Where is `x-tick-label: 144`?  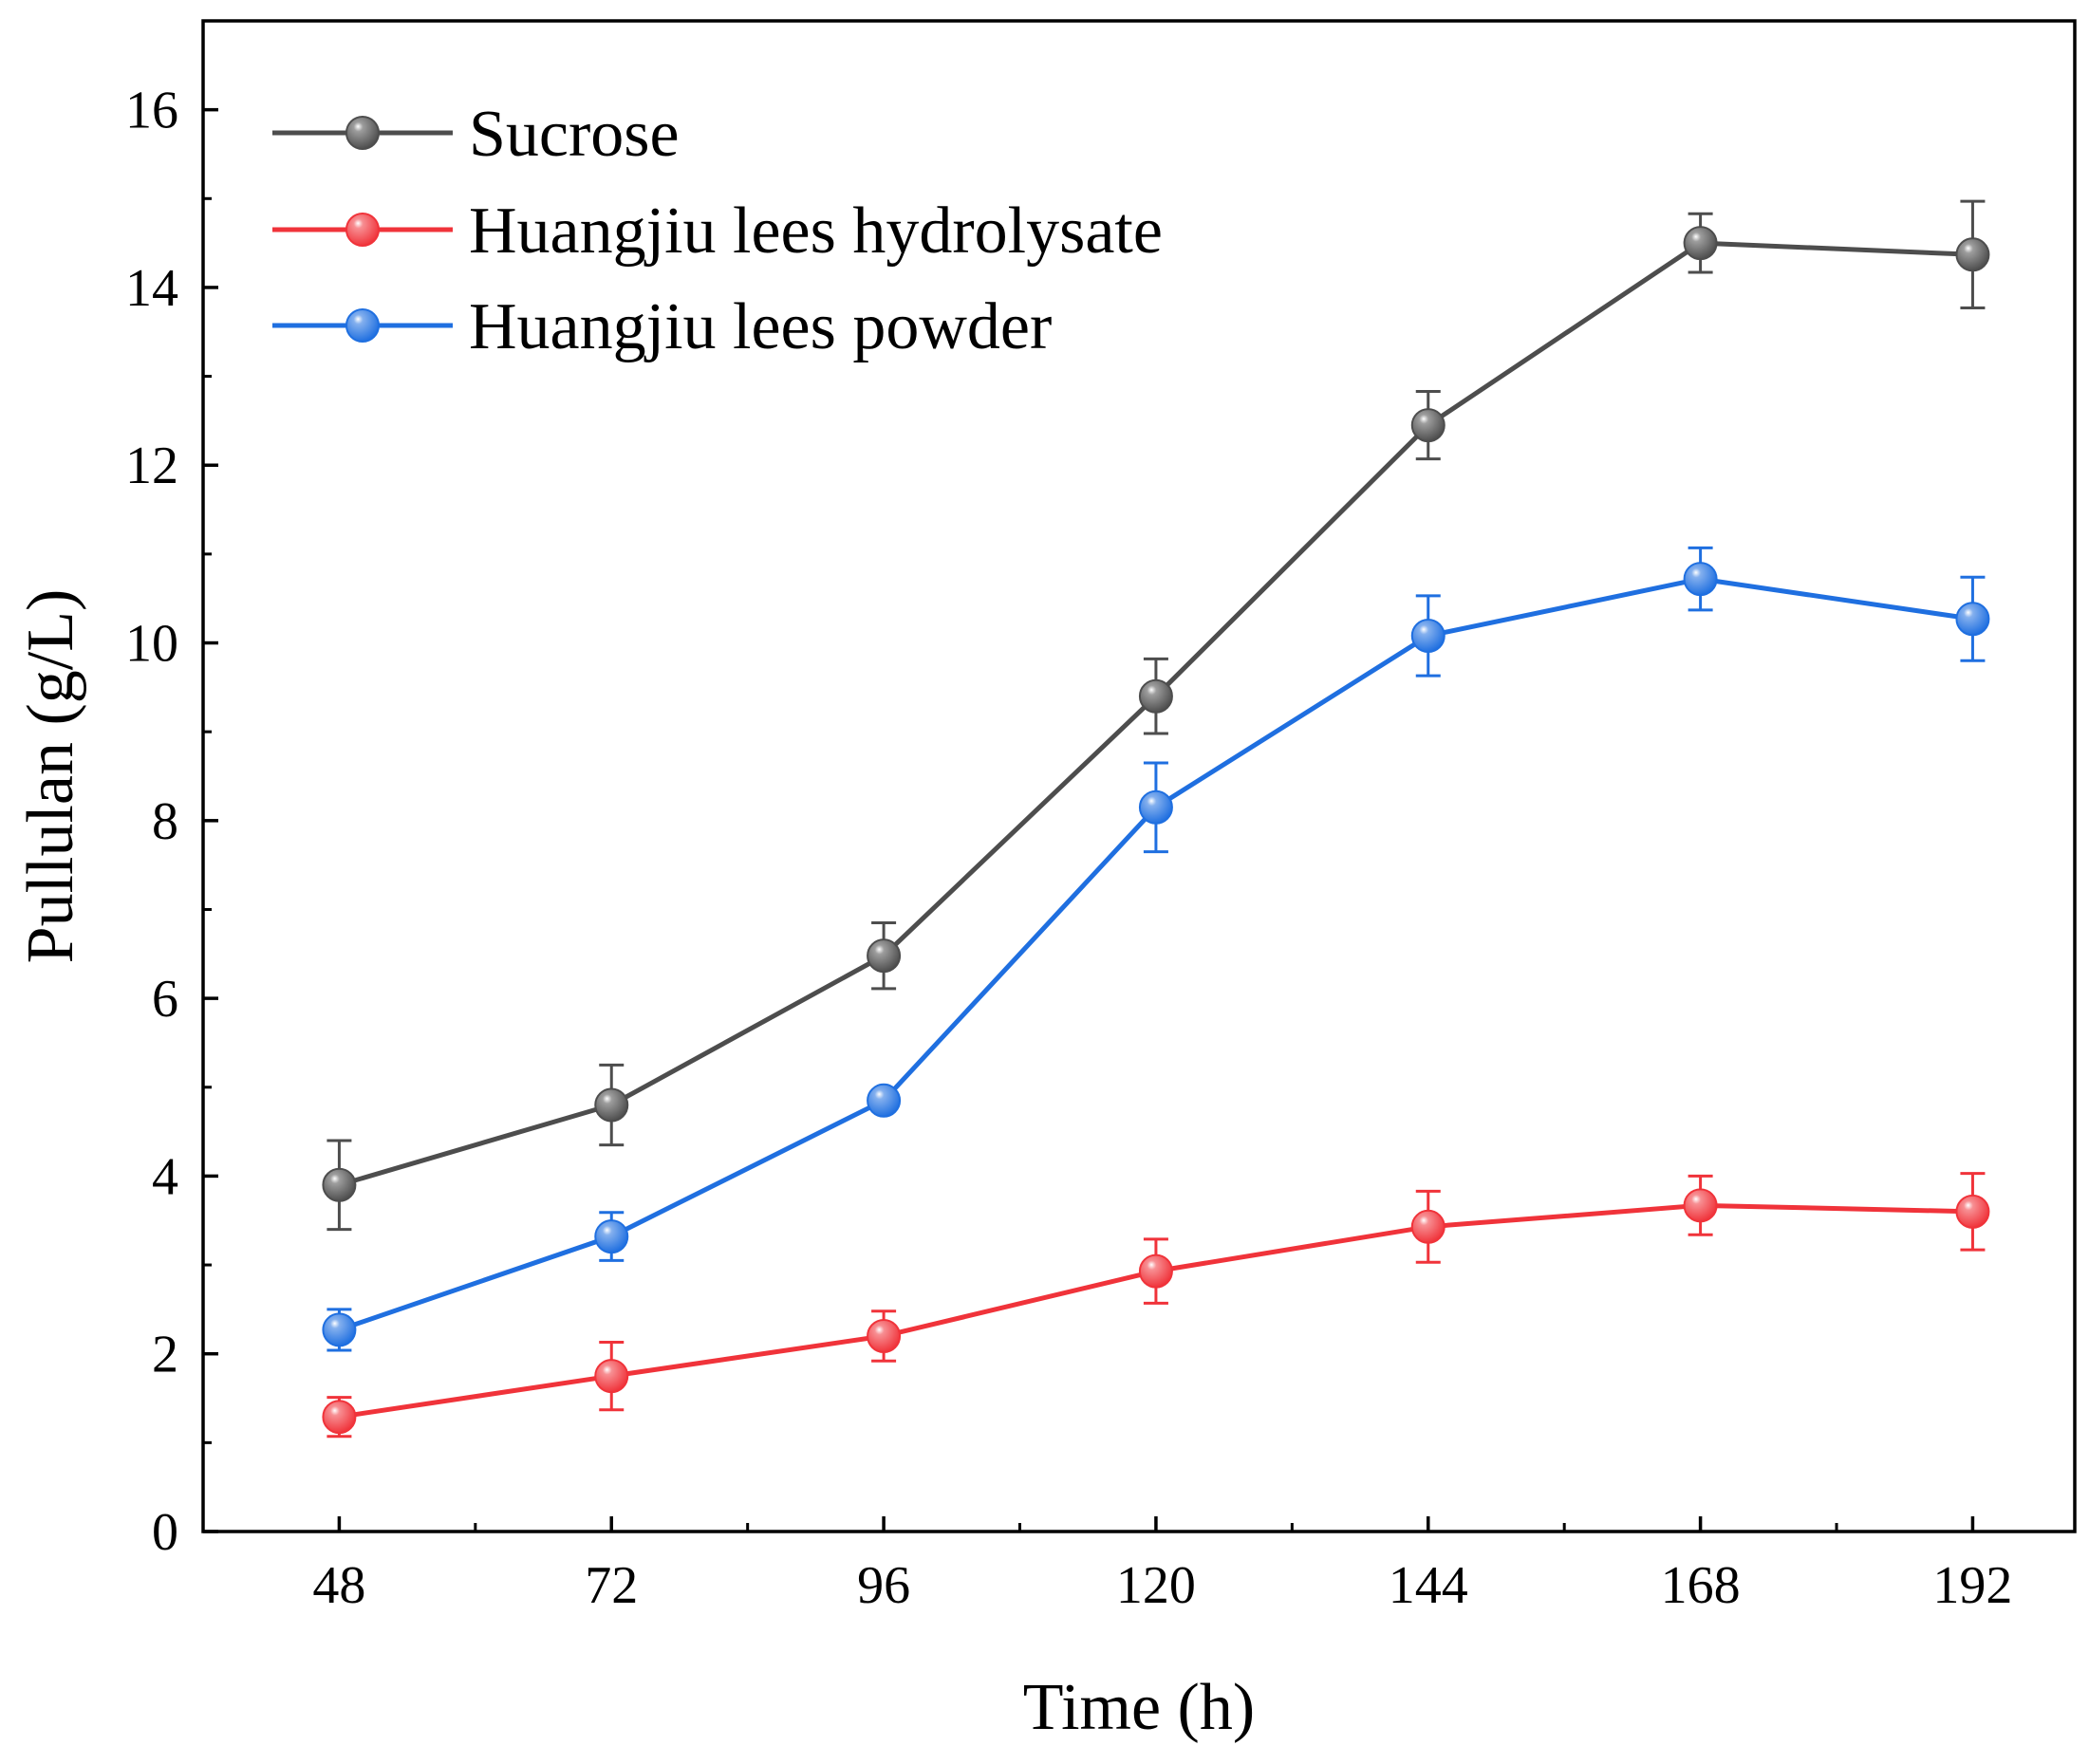
x-tick-label: 144 is located at coordinates (1428, 1585).